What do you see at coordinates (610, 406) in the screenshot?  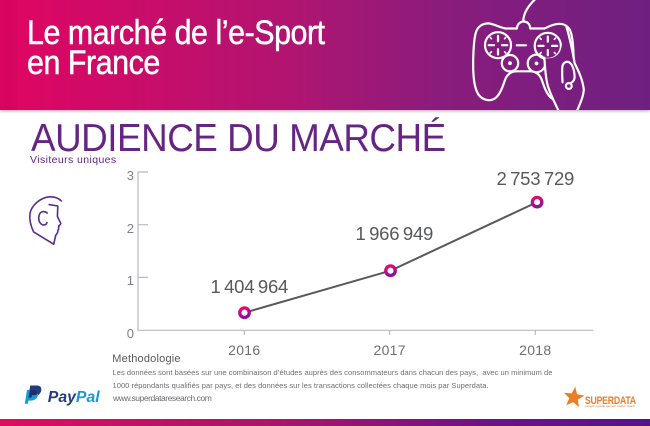 I see `svg-text:people mobile games matter rea: people mobile games matter reach` at bounding box center [610, 406].